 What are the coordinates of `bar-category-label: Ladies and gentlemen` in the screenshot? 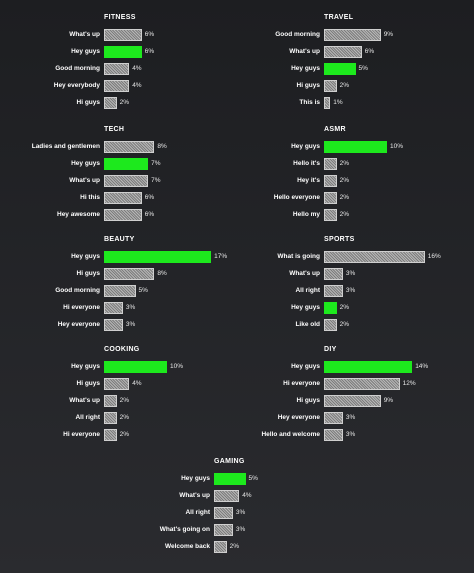 It's located at (65, 146).